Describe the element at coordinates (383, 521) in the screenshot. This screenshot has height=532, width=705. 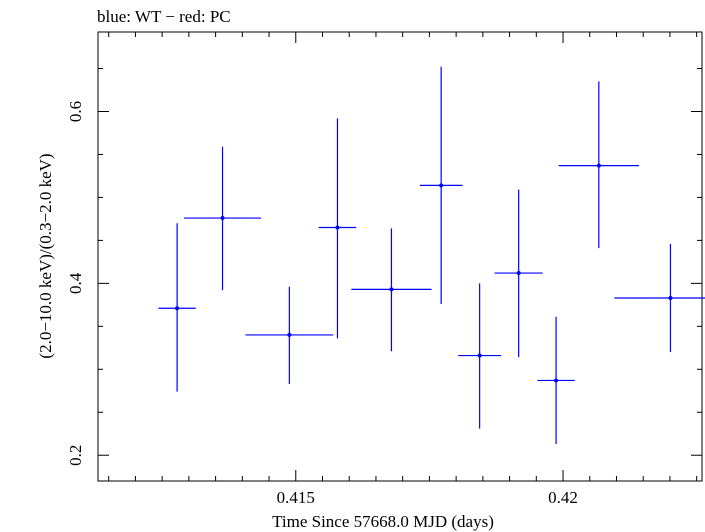
I see `x-axis-label: Time Since 57668.0 MJD (days)` at that location.